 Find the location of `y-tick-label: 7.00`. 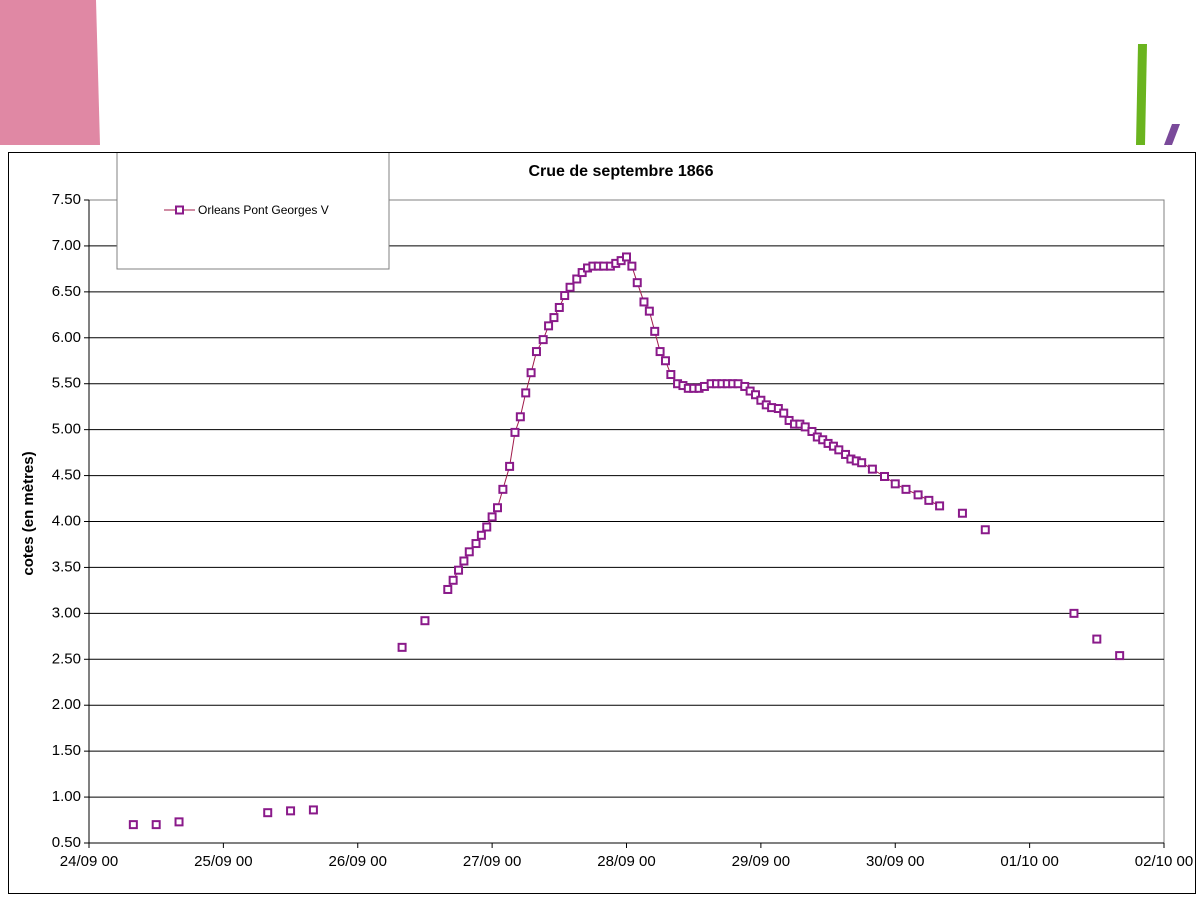

y-tick-label: 7.00 is located at coordinates (66, 245).